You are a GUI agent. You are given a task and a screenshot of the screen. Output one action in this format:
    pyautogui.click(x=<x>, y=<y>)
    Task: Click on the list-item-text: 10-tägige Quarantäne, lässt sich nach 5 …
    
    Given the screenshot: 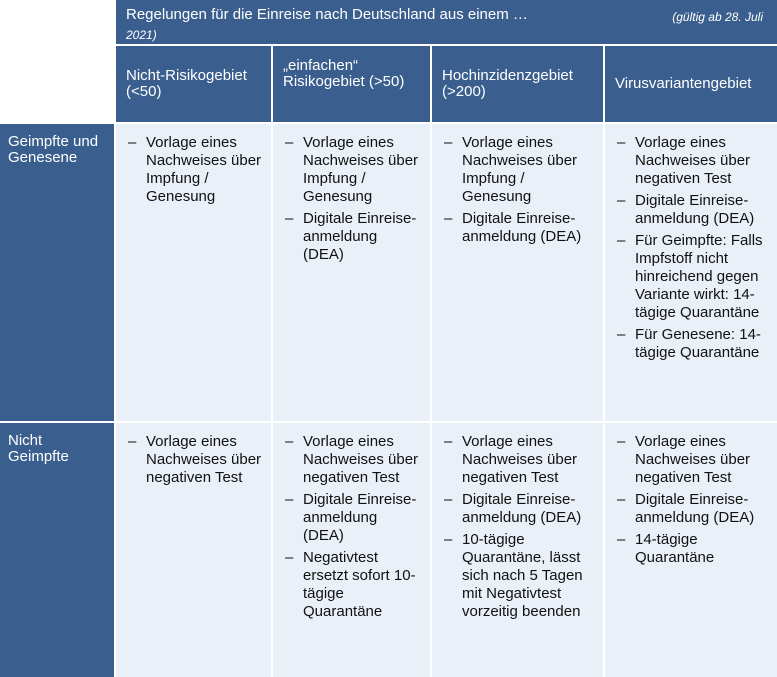 What is the action you would take?
    pyautogui.click(x=522, y=575)
    